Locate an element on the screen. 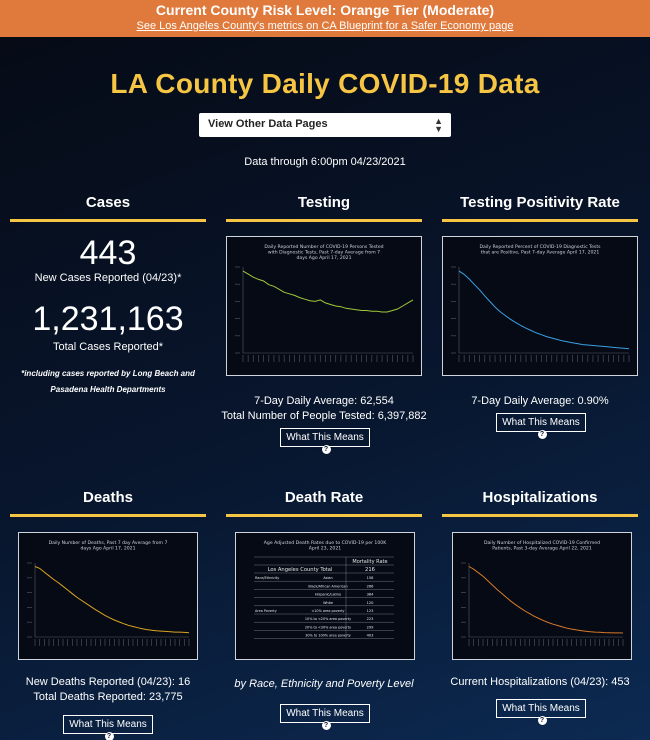 The image size is (650, 740). hospitalizations-what-this-means-button: What This Means? is located at coordinates (541, 712).